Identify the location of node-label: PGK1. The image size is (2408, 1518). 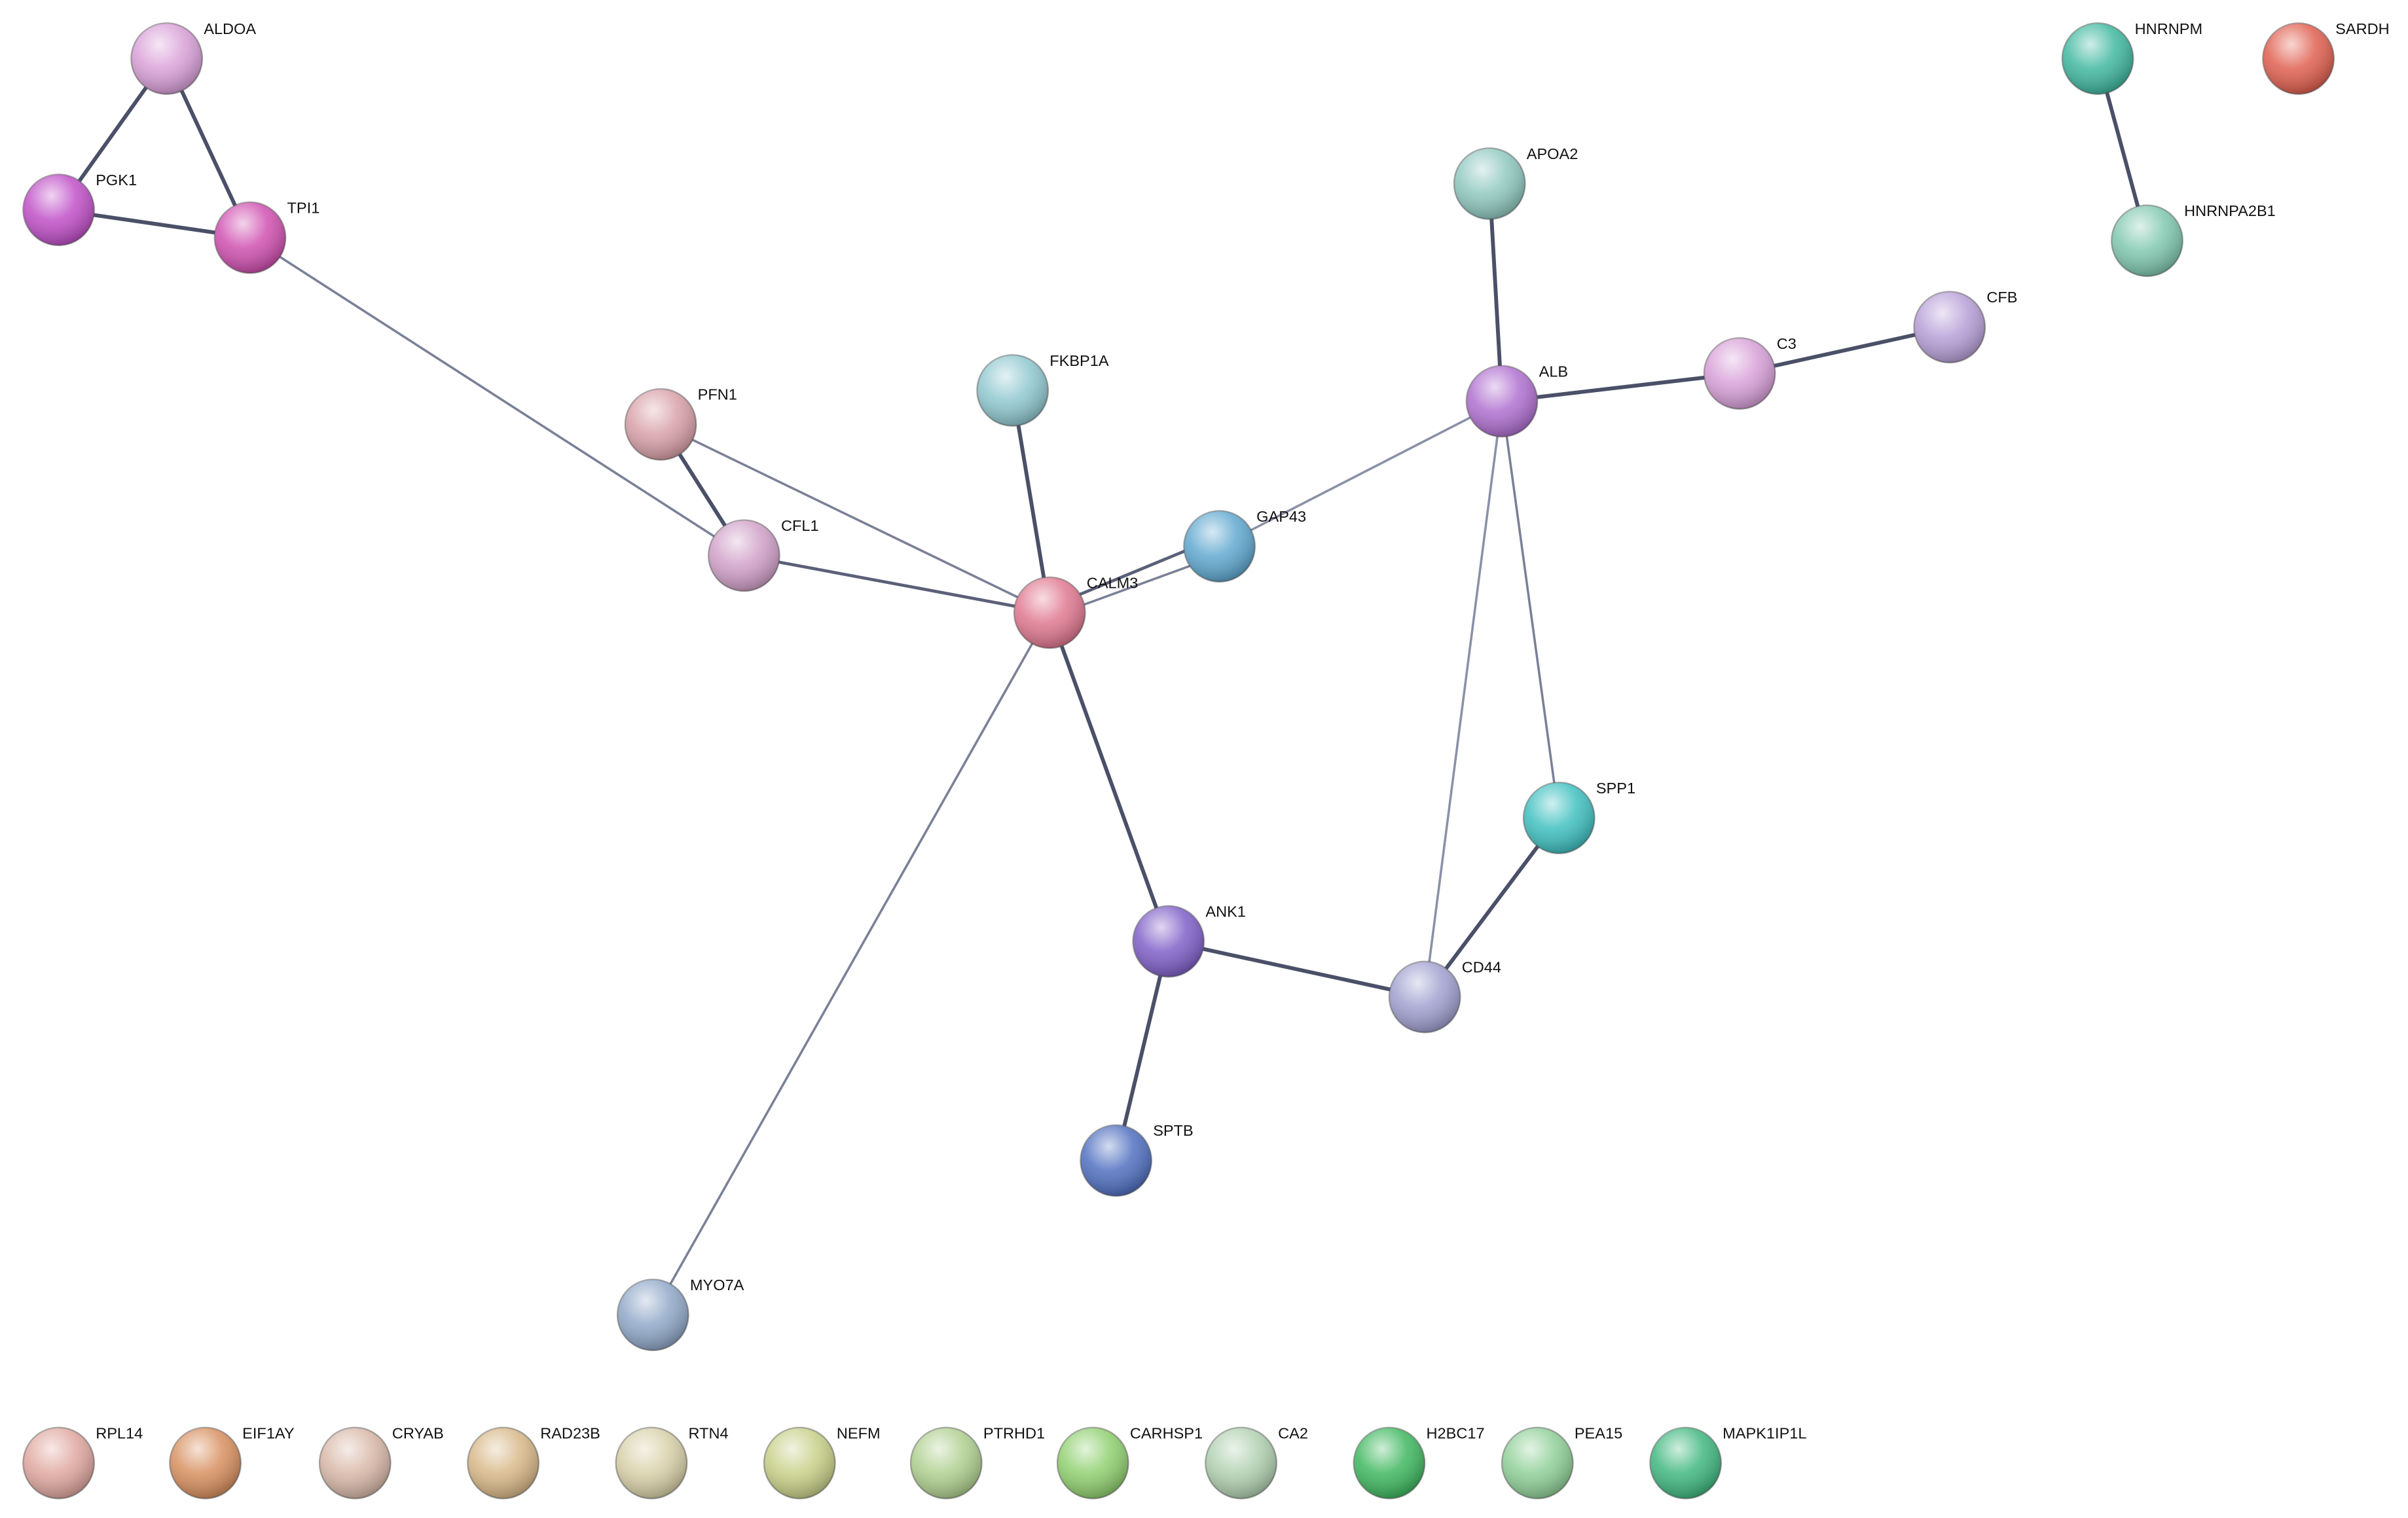
(116, 180).